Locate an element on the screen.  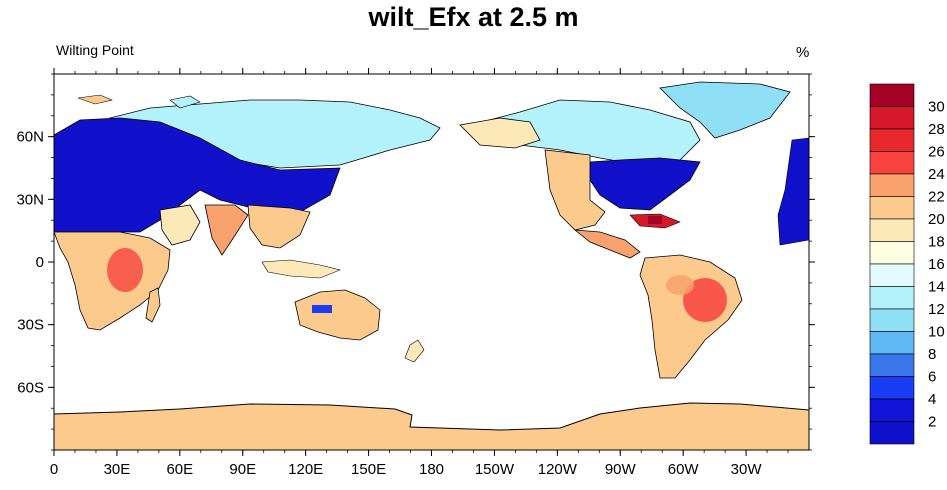
y-tick-label: 30N is located at coordinates (30, 199).